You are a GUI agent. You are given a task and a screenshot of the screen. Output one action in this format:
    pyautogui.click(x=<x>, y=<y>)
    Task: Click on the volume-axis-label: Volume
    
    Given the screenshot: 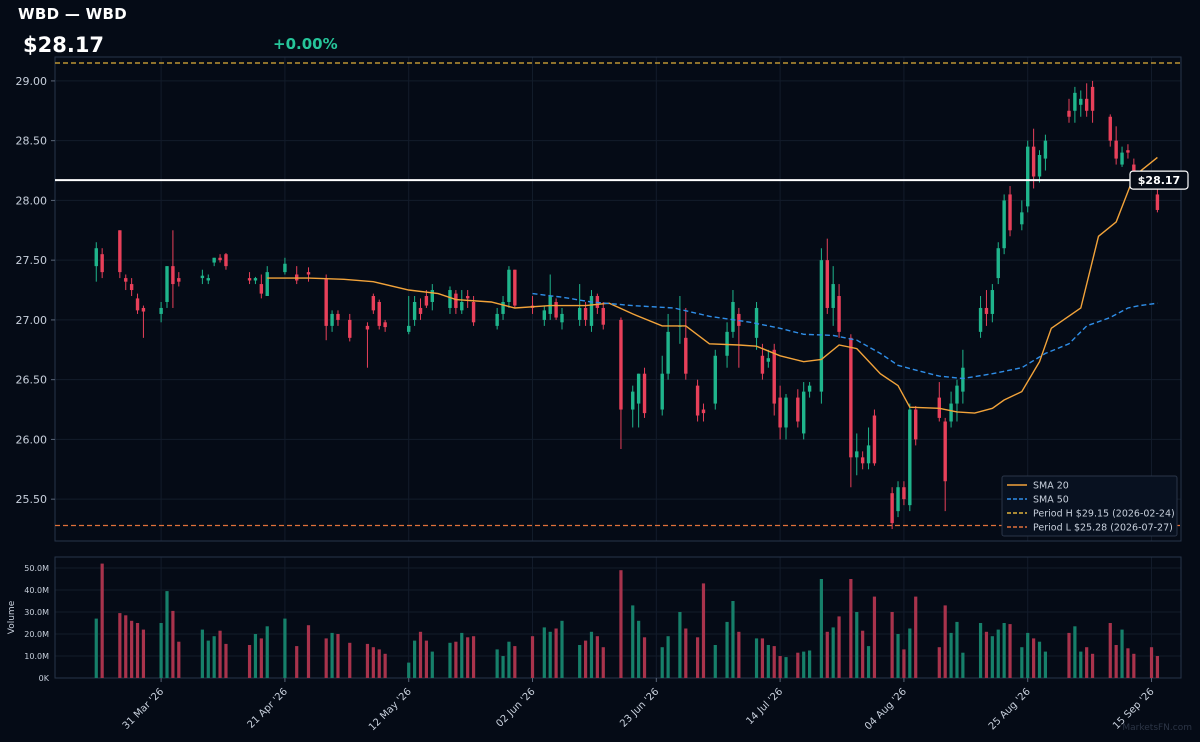 What is the action you would take?
    pyautogui.click(x=12, y=617)
    